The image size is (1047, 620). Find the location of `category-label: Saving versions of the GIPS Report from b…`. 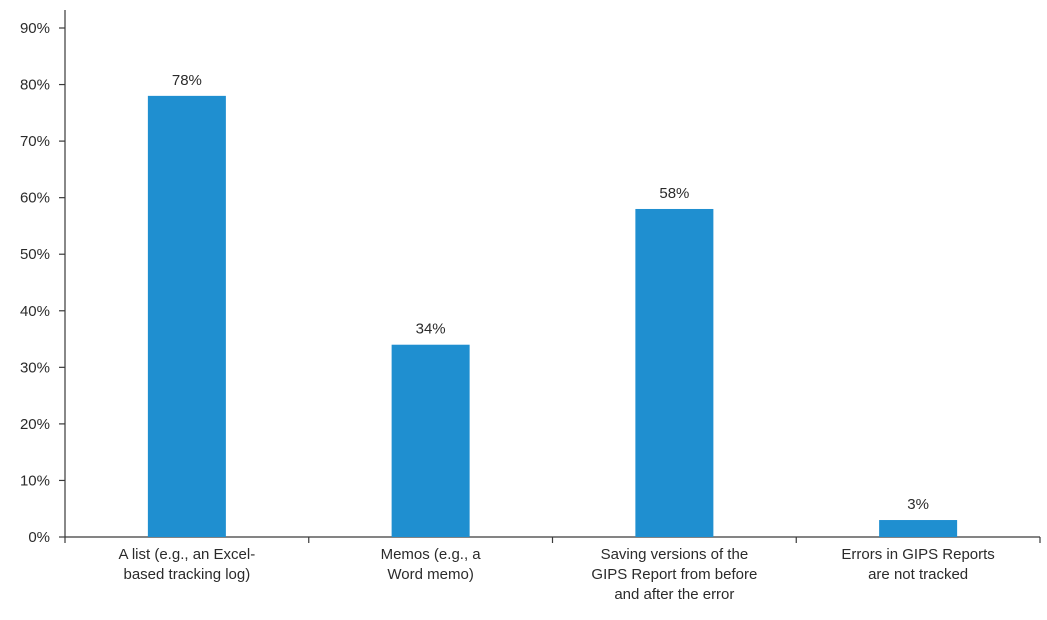

category-label: Saving versions of the GIPS Report from b… is located at coordinates (674, 574).